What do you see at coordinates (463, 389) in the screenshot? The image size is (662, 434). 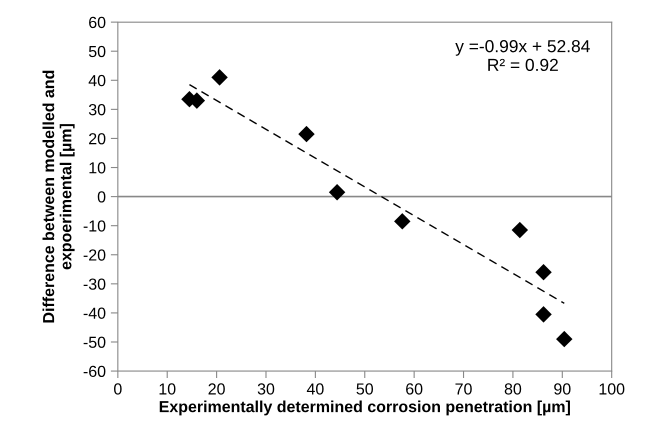 I see `x-tick-label: 70` at bounding box center [463, 389].